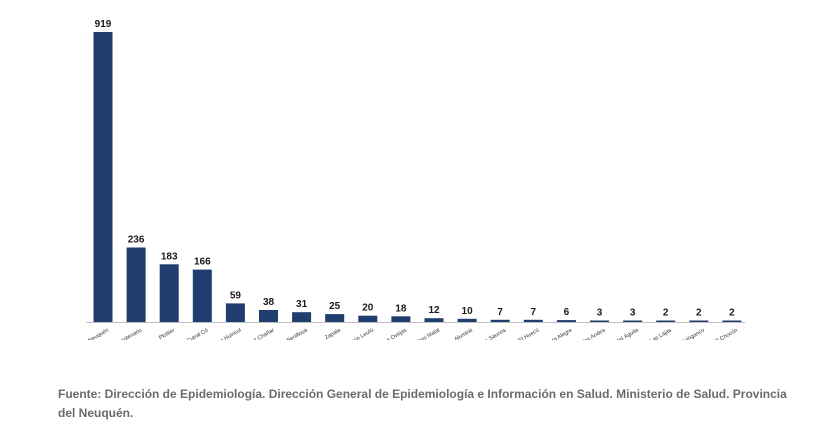 This screenshot has height=435, width=825. I want to click on value-label-4: 59, so click(236, 295).